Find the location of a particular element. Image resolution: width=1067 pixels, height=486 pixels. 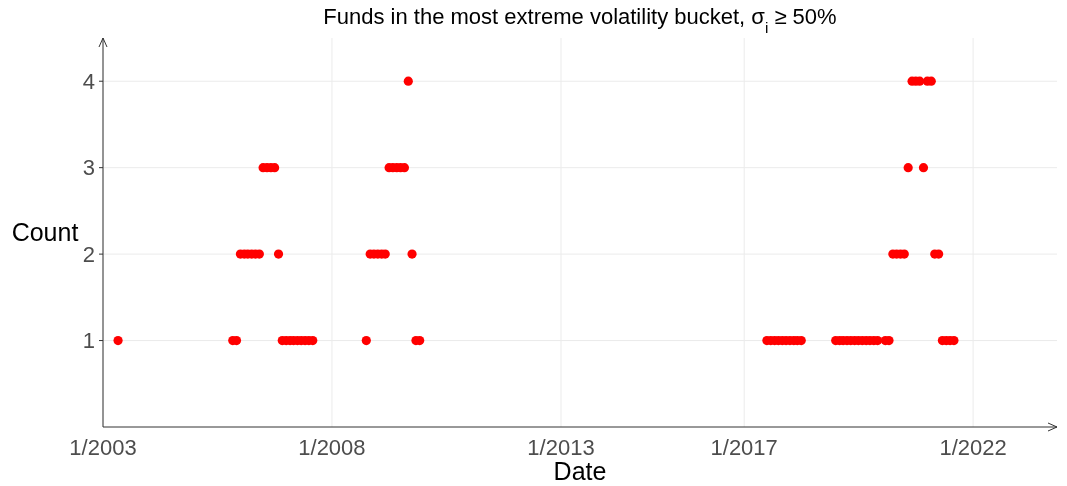

y-tick-label: 3 is located at coordinates (88, 168).